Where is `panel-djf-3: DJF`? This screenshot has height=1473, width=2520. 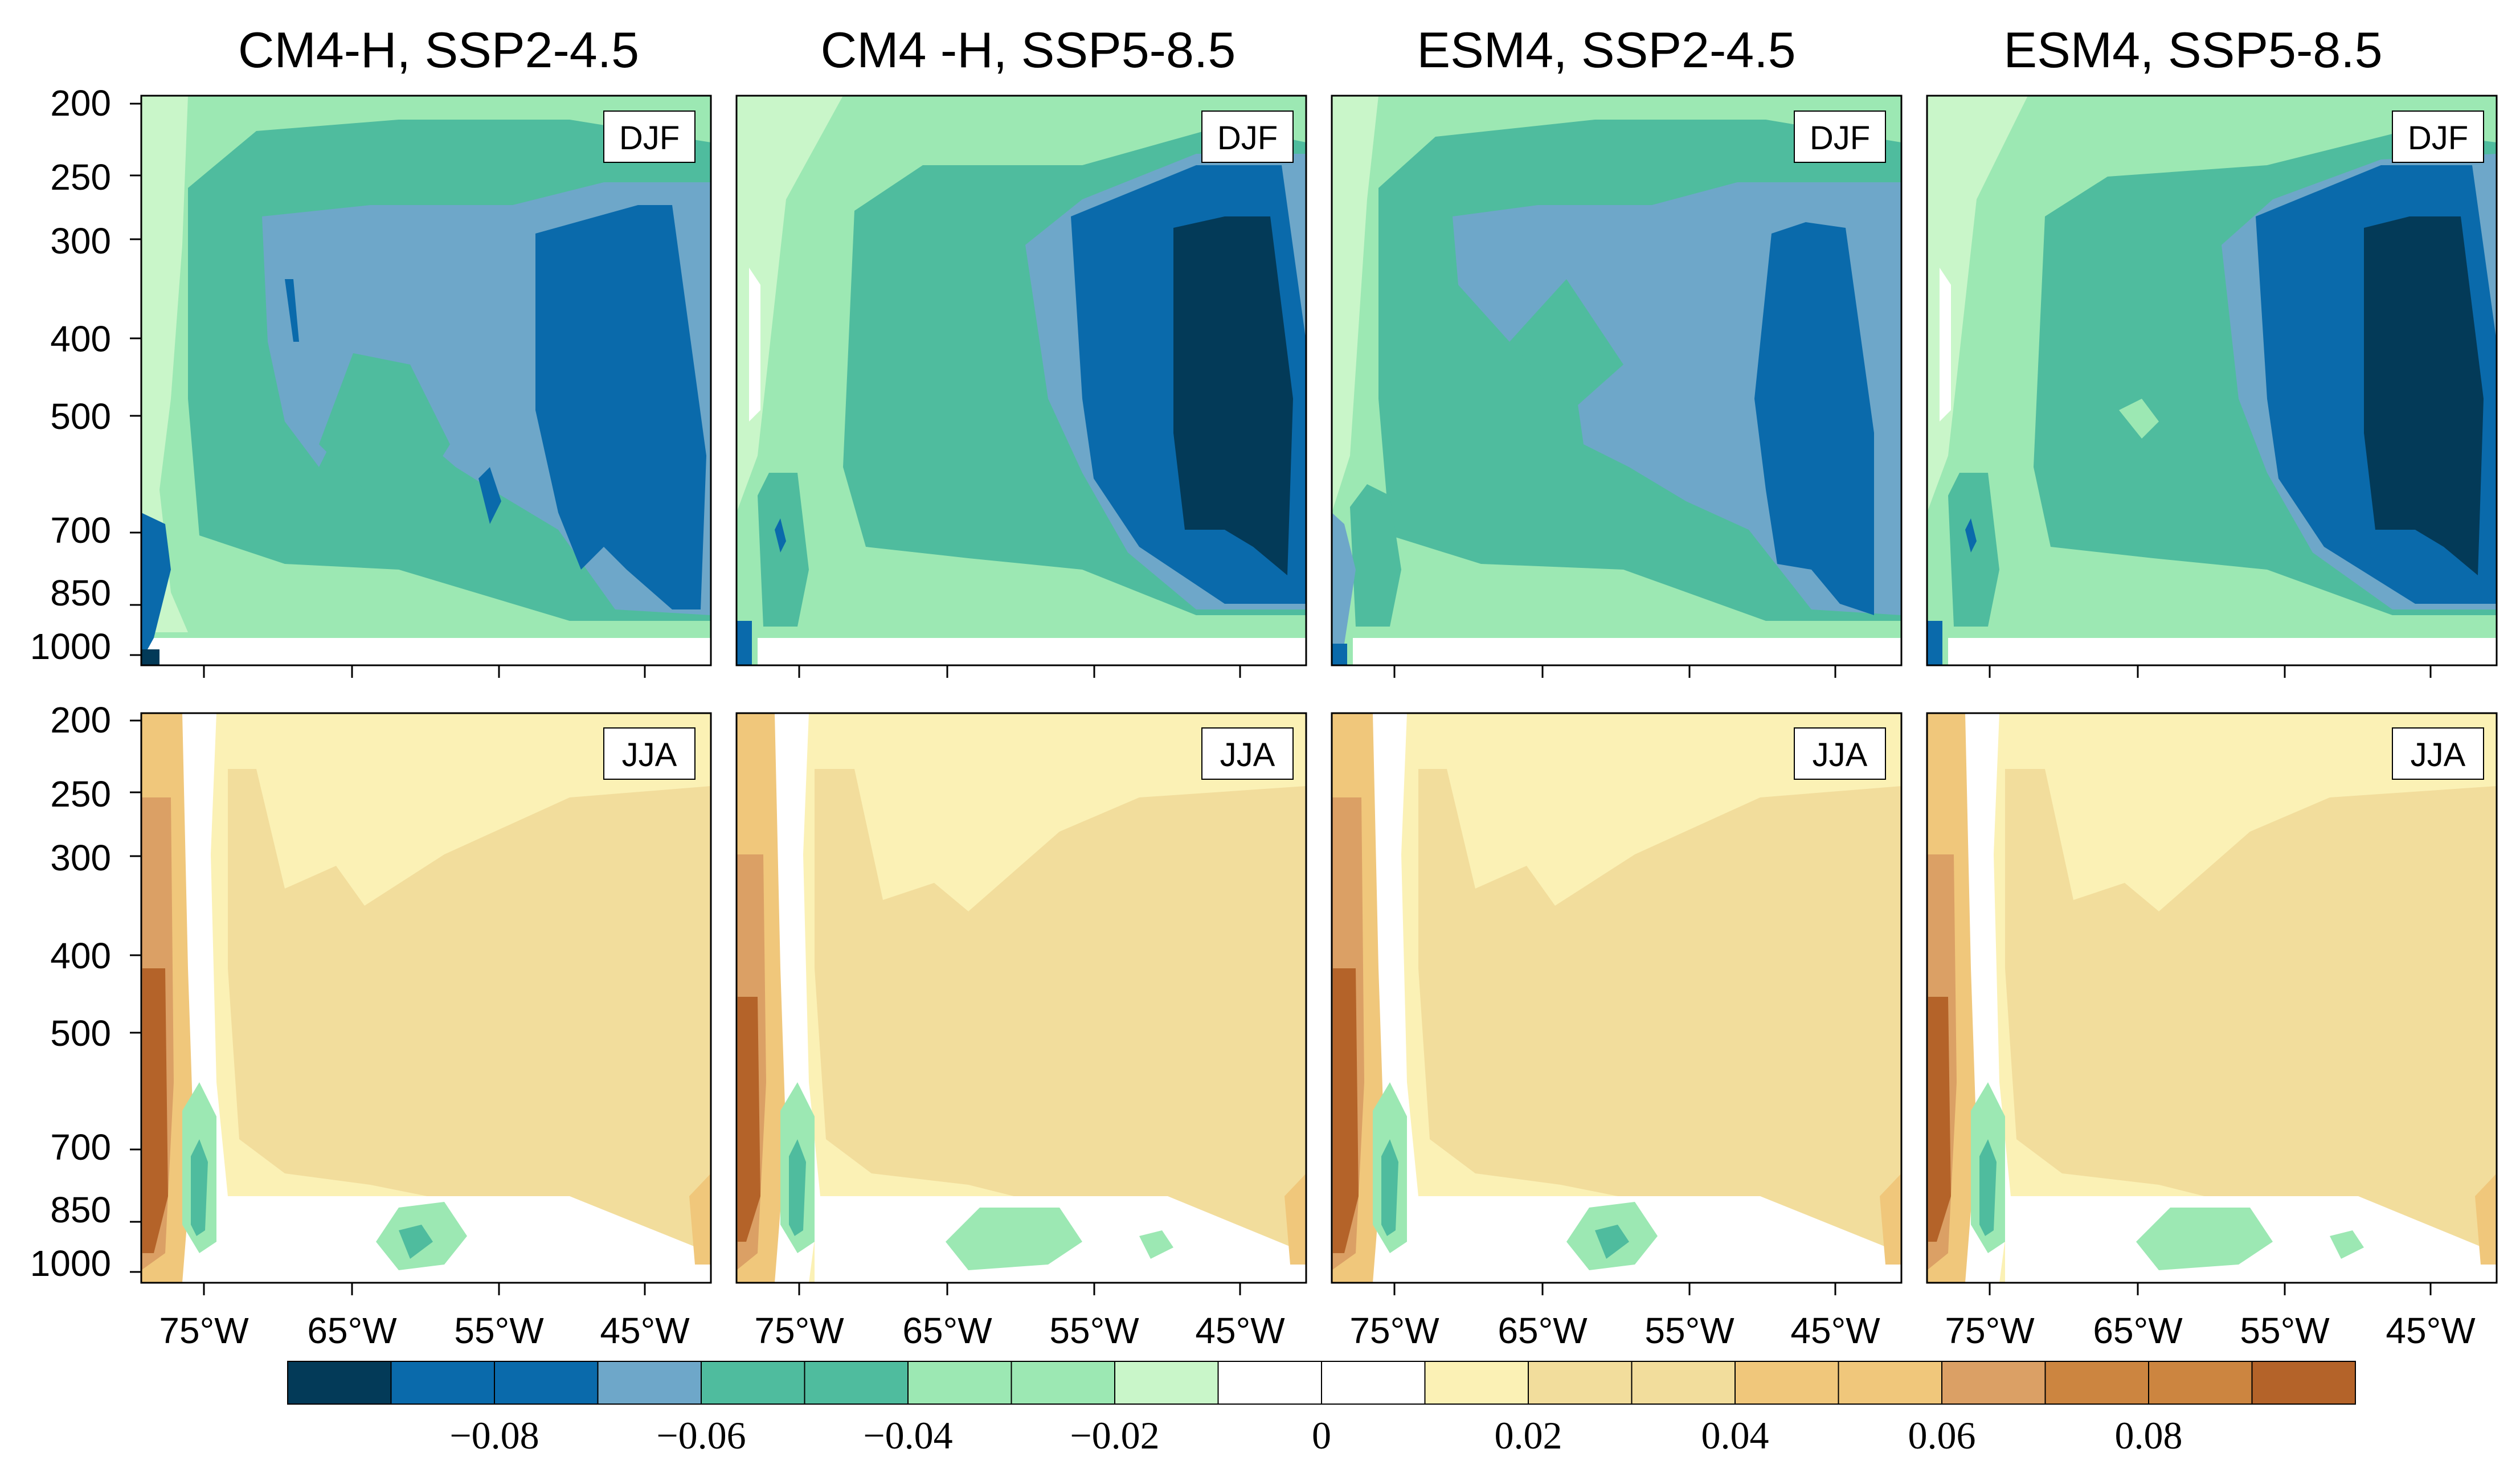 panel-djf-3: DJF is located at coordinates (1617, 380).